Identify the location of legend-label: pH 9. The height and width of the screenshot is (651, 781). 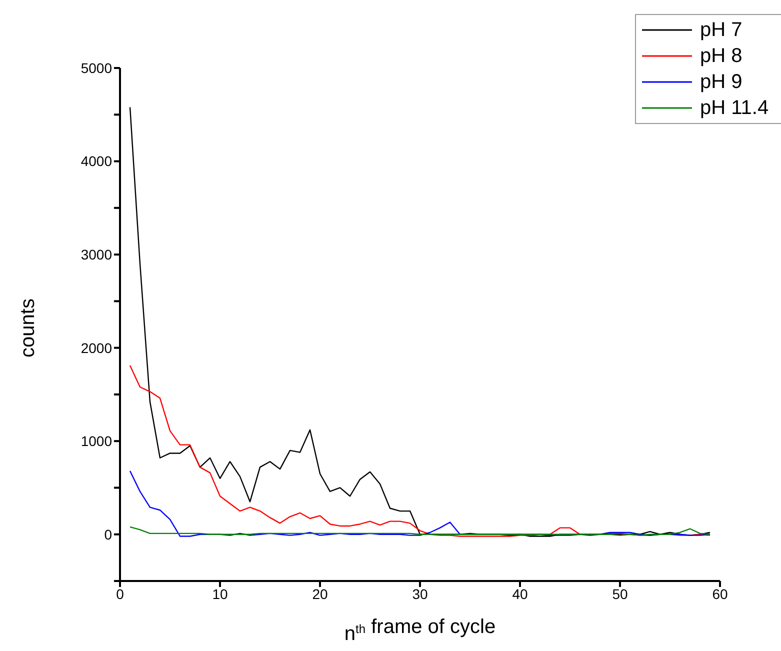
(721, 82).